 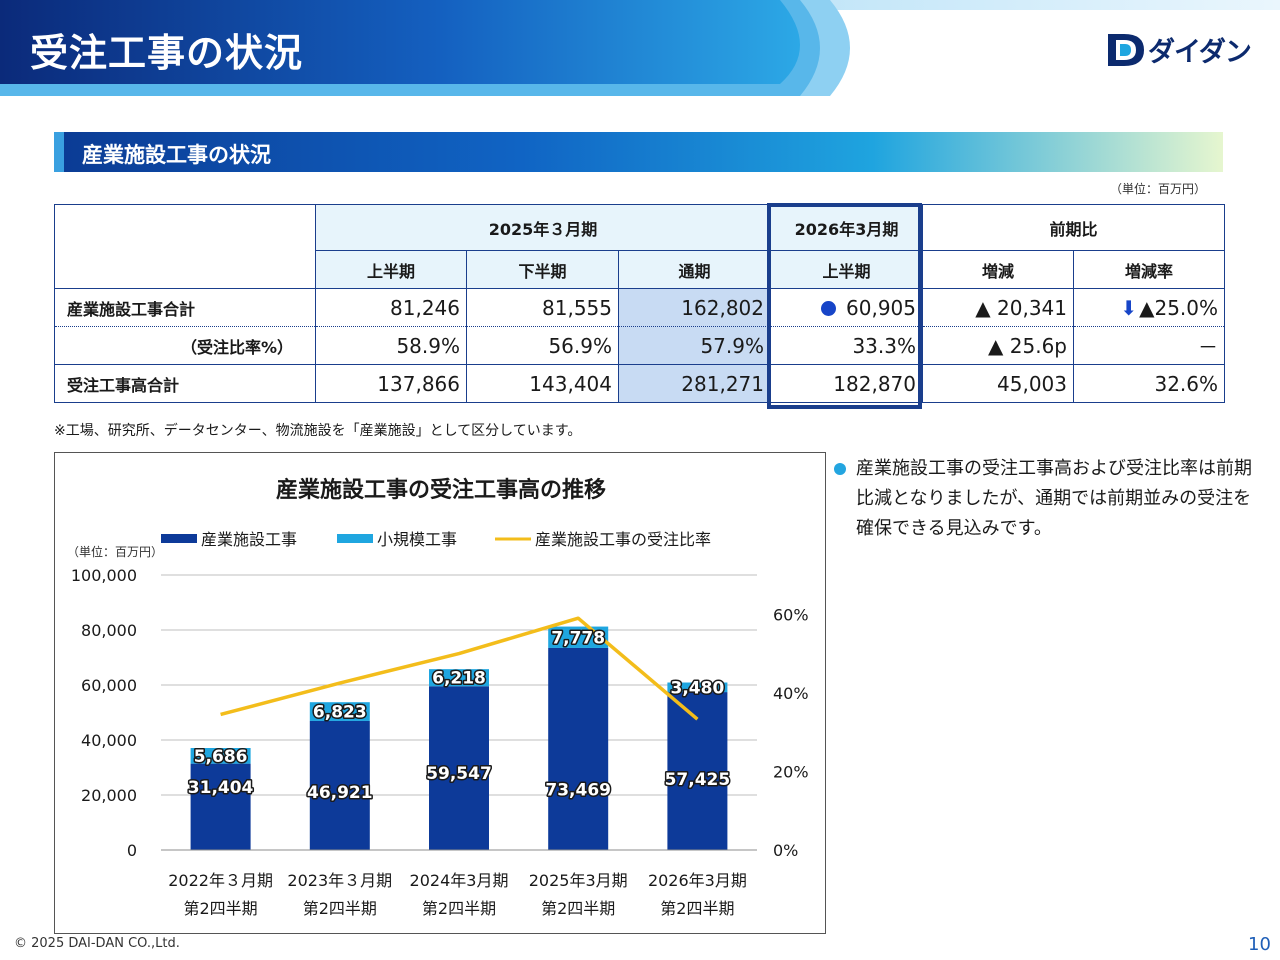 I want to click on cell-h1-2026: 60,905, so click(x=846, y=307).